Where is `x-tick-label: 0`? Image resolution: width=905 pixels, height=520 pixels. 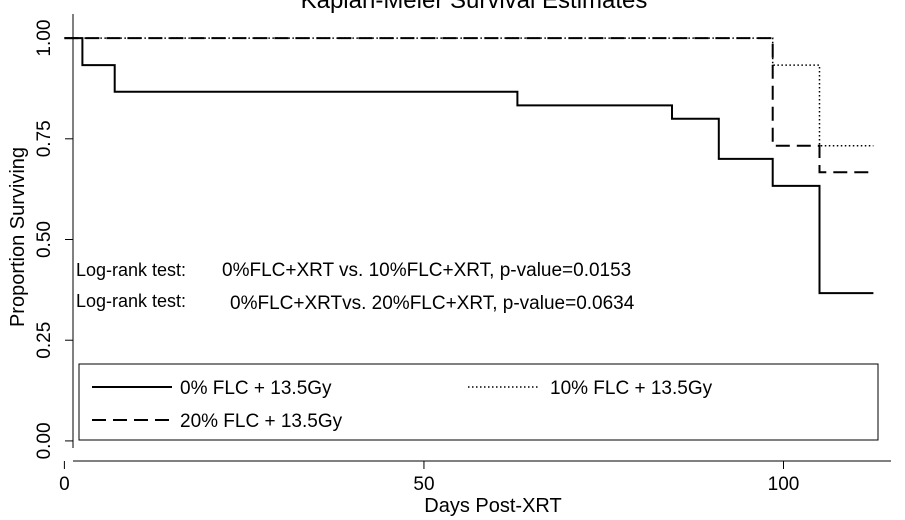 x-tick-label: 0 is located at coordinates (64, 484).